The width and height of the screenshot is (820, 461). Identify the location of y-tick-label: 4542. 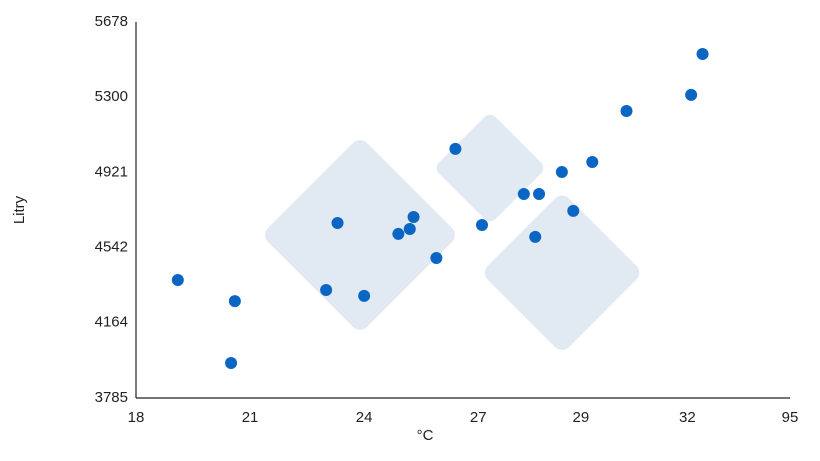
(111, 247).